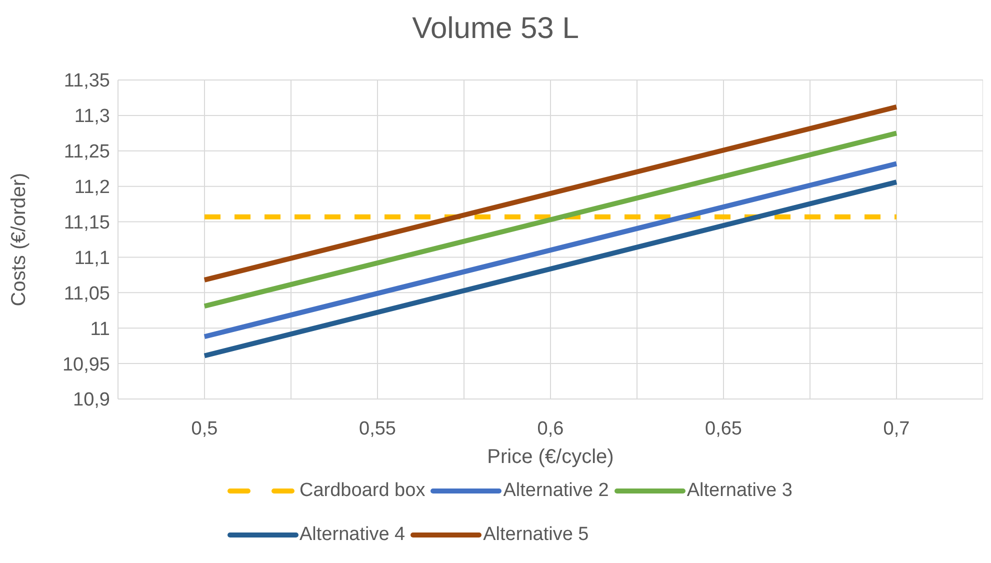 The width and height of the screenshot is (991, 563). Describe the element at coordinates (550, 457) in the screenshot. I see `x-axis-title: Price (€/cycle)` at that location.